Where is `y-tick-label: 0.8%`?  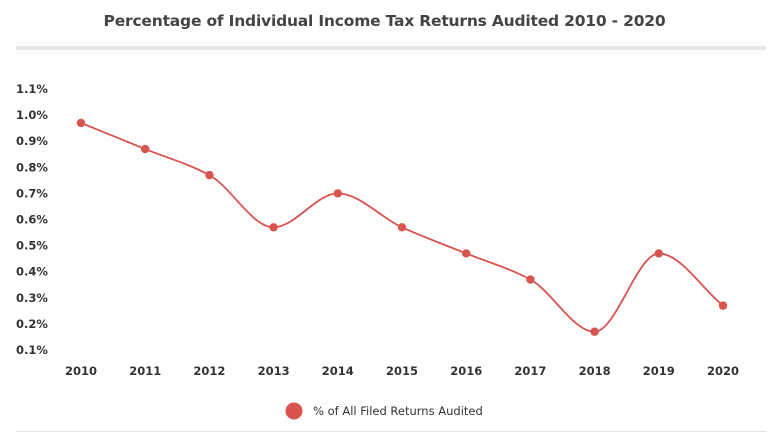
y-tick-label: 0.8% is located at coordinates (32, 167).